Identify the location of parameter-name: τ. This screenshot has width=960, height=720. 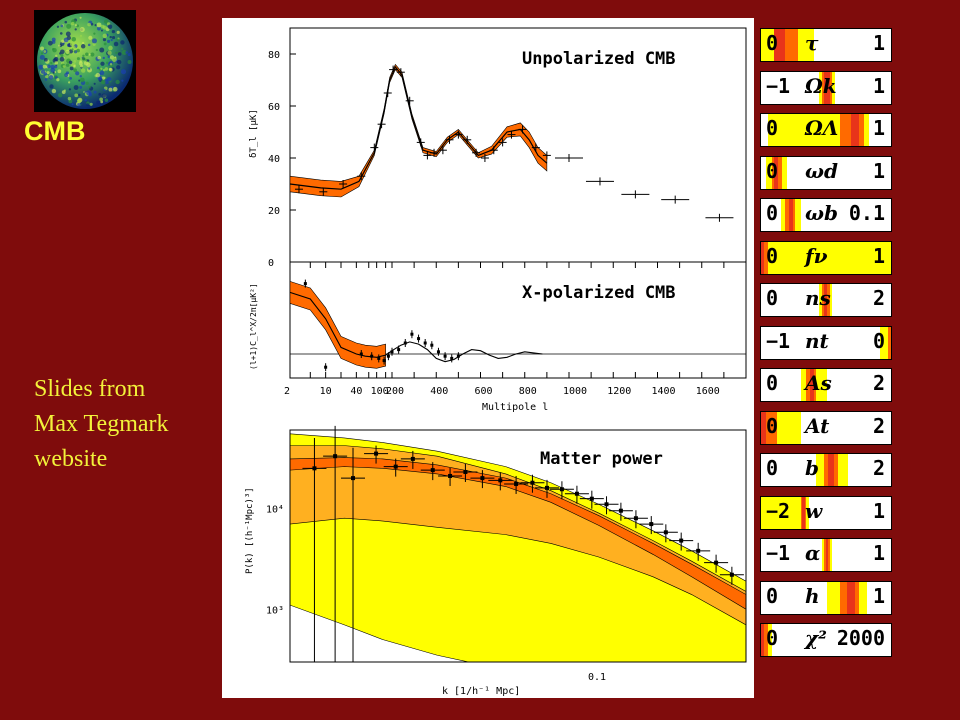
(812, 43).